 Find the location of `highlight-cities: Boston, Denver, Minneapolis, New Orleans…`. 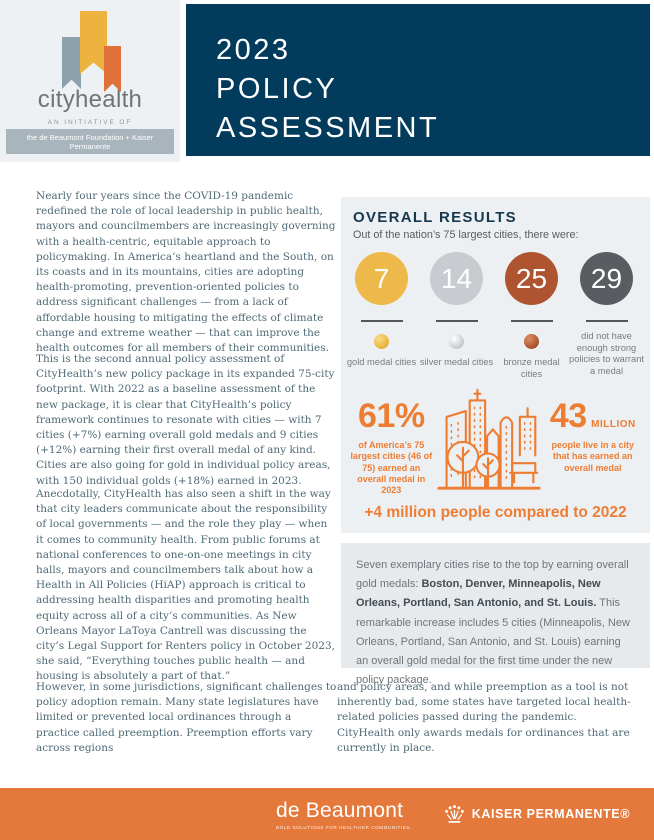

highlight-cities: Boston, Denver, Minneapolis, New Orleans… is located at coordinates (478, 594).